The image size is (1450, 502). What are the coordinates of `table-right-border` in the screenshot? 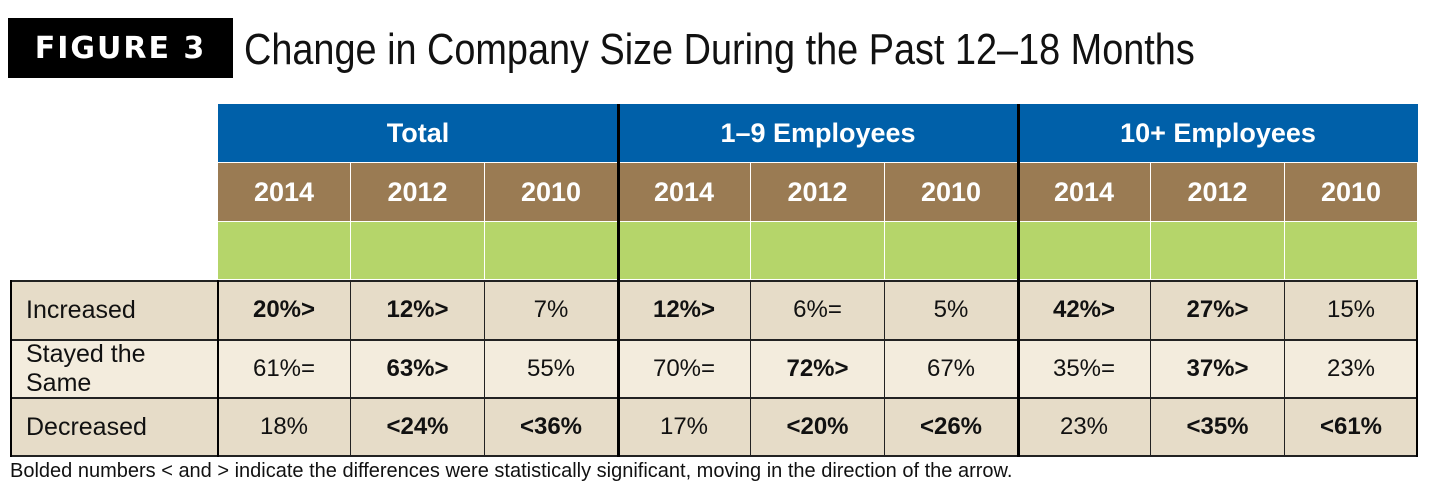 It's located at (1417, 368).